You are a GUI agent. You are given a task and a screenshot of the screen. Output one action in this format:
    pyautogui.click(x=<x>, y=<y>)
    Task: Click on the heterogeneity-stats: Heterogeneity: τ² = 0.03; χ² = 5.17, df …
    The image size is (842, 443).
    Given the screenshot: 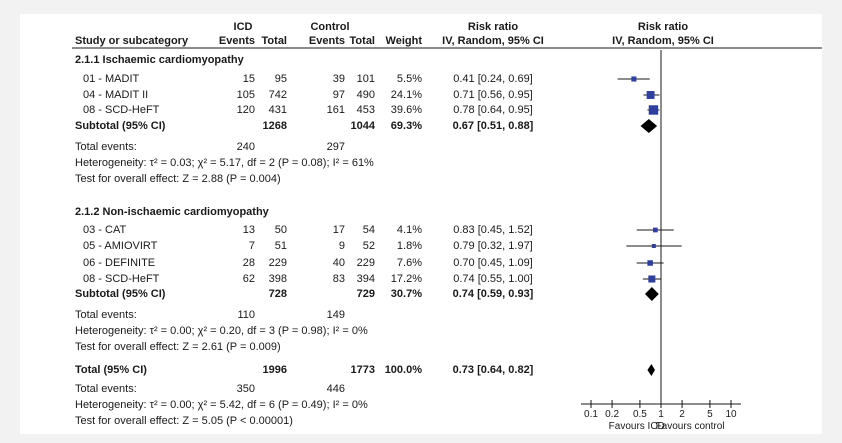 What is the action you would take?
    pyautogui.click(x=224, y=163)
    